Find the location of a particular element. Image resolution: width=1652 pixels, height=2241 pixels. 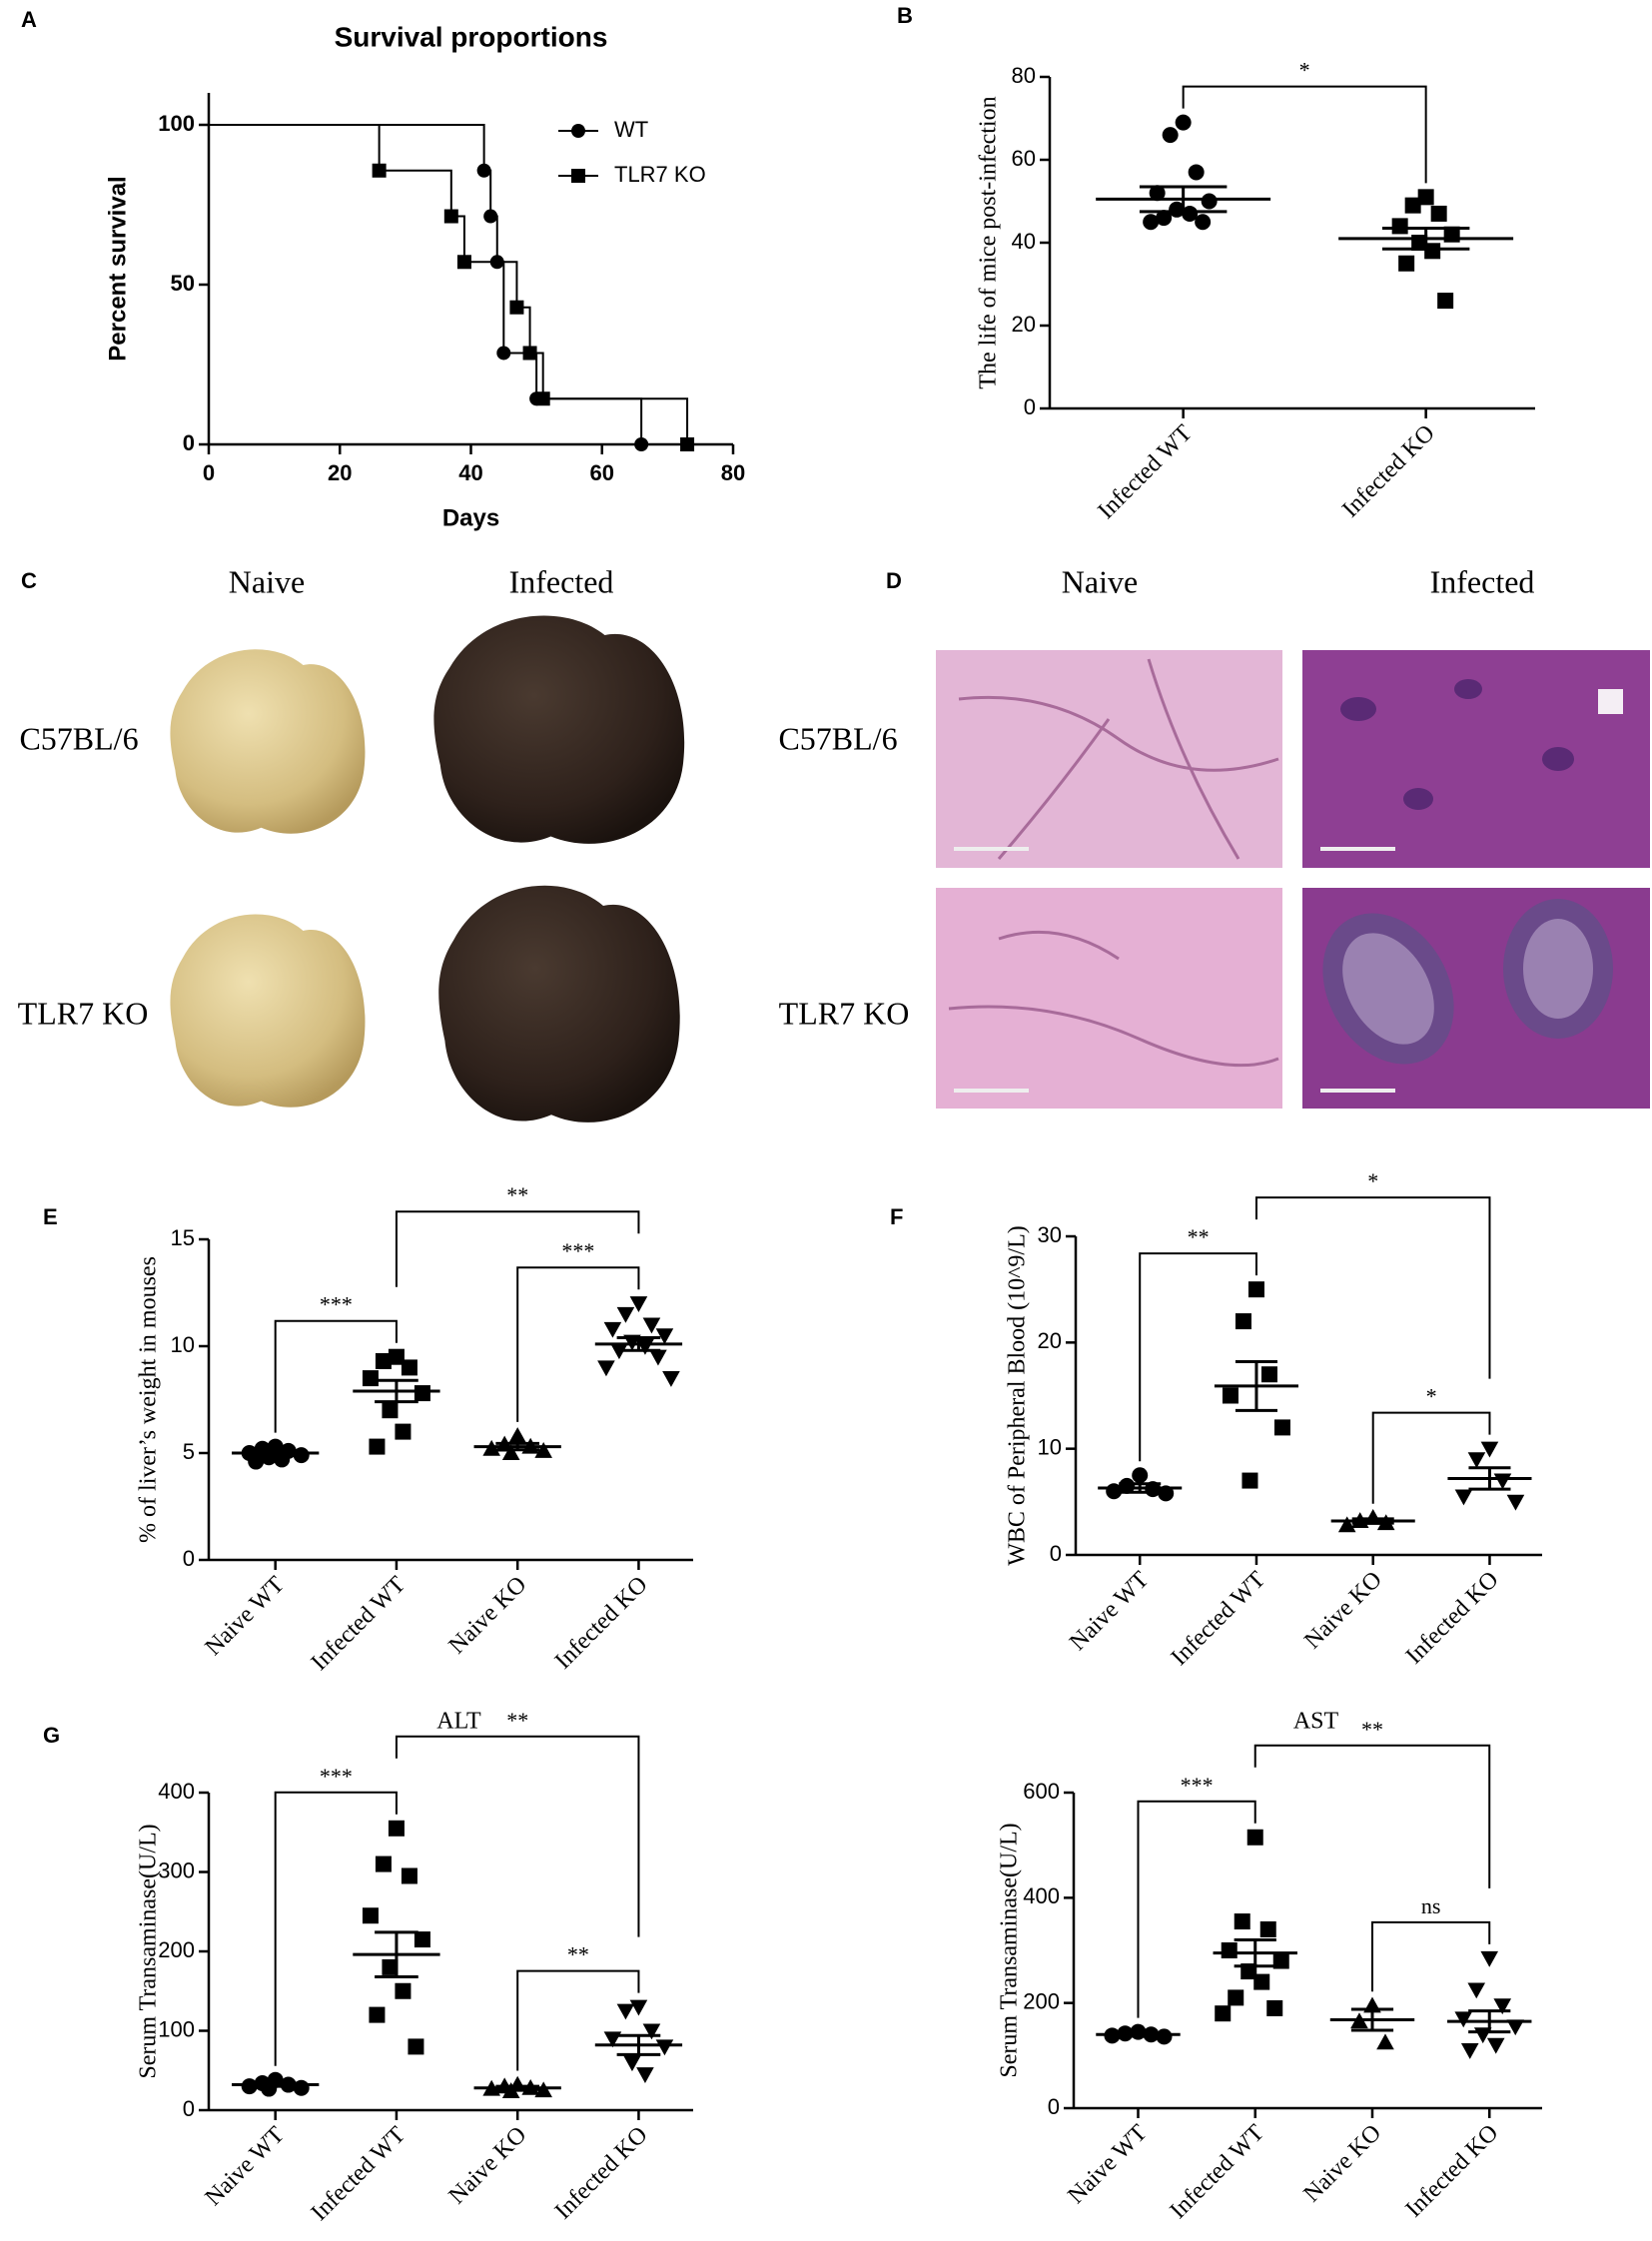

y-tick-label: 600 is located at coordinates (1041, 1791).